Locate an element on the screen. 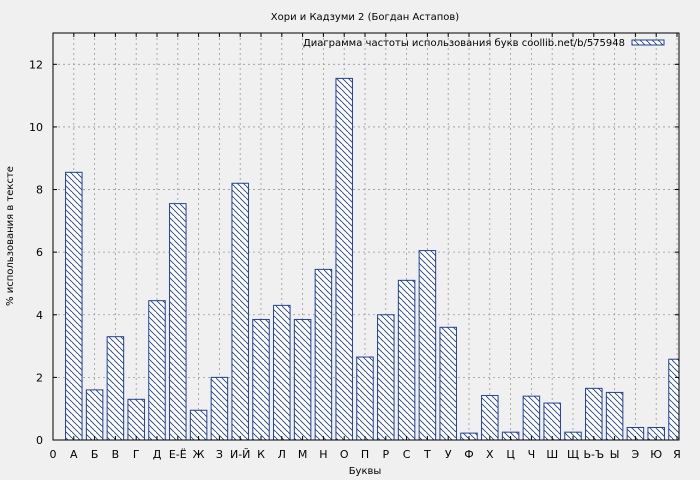 This screenshot has width=700, height=480. chart-title: Хори и Кадзуми 2 (Богдан Астапов) is located at coordinates (365, 17).